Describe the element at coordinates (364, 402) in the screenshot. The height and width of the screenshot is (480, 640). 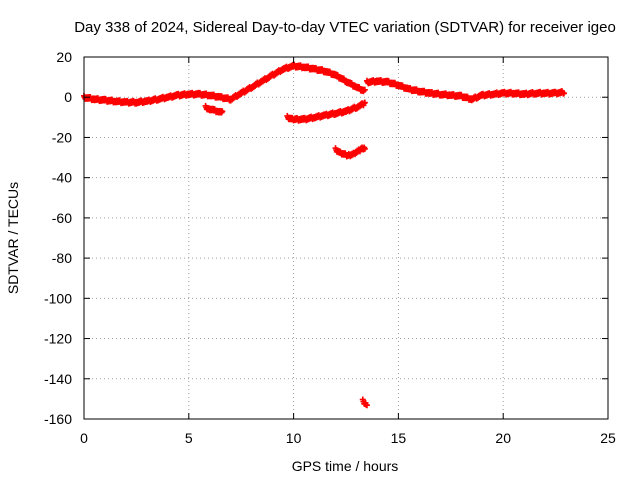
I see `series-outlier` at that location.